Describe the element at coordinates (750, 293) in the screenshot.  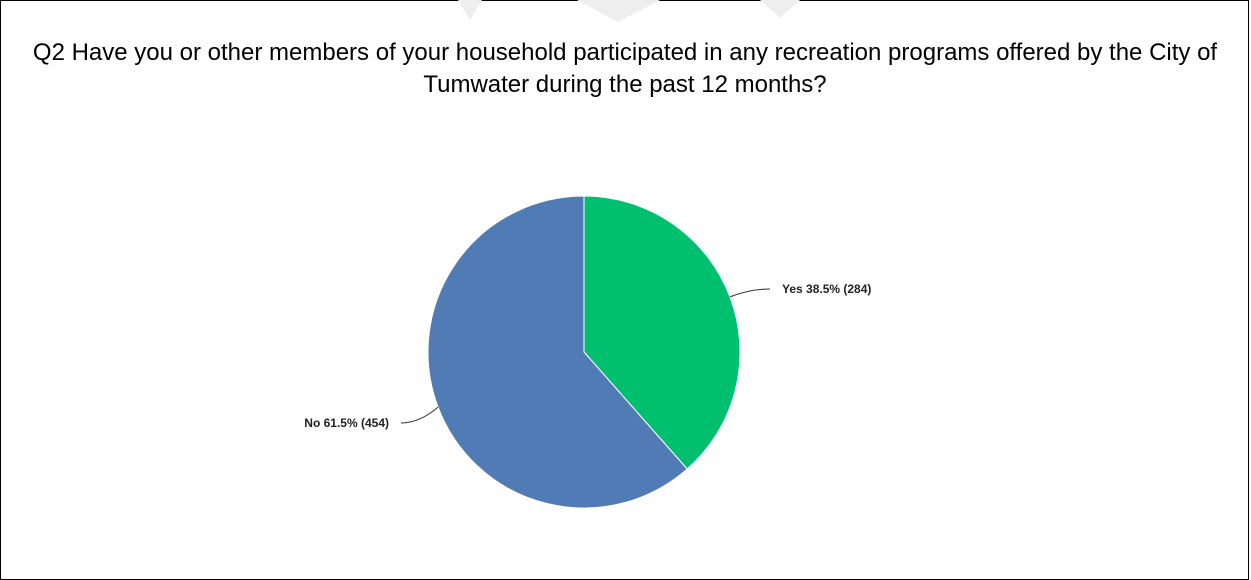
I see `leader-line-yes` at that location.